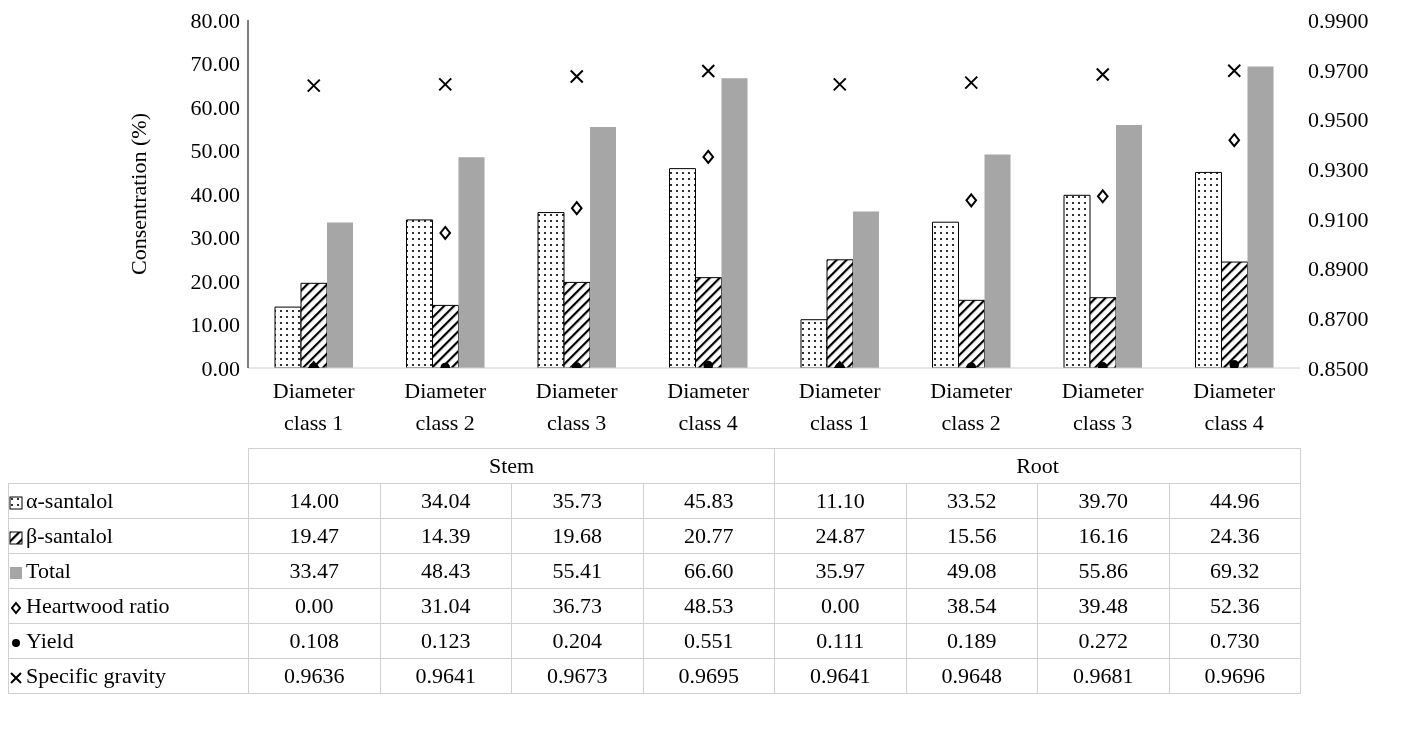  What do you see at coordinates (577, 641) in the screenshot?
I see `data-label: 0.204` at bounding box center [577, 641].